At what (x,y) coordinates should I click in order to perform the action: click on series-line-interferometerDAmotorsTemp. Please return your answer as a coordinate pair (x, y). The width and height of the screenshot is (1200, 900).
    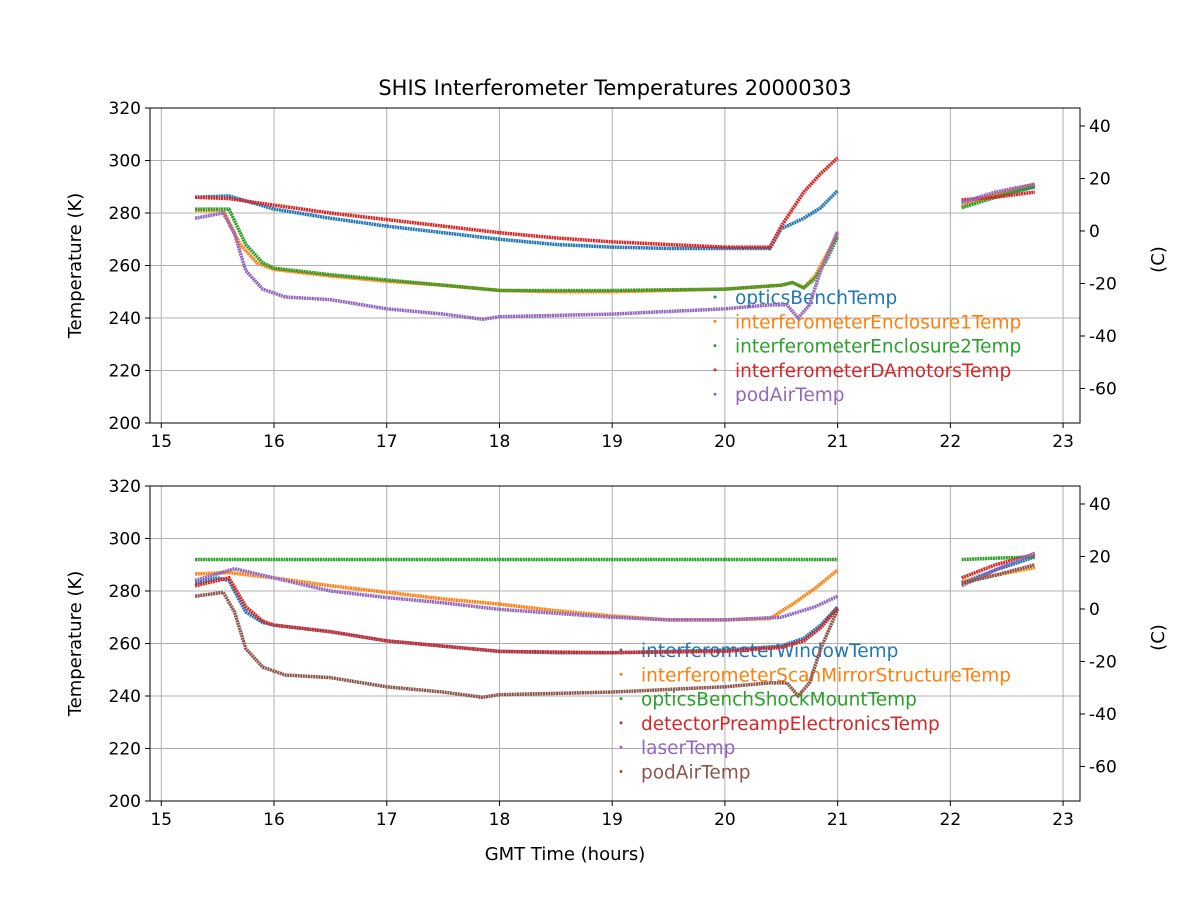
    Looking at the image, I should click on (517, 202).